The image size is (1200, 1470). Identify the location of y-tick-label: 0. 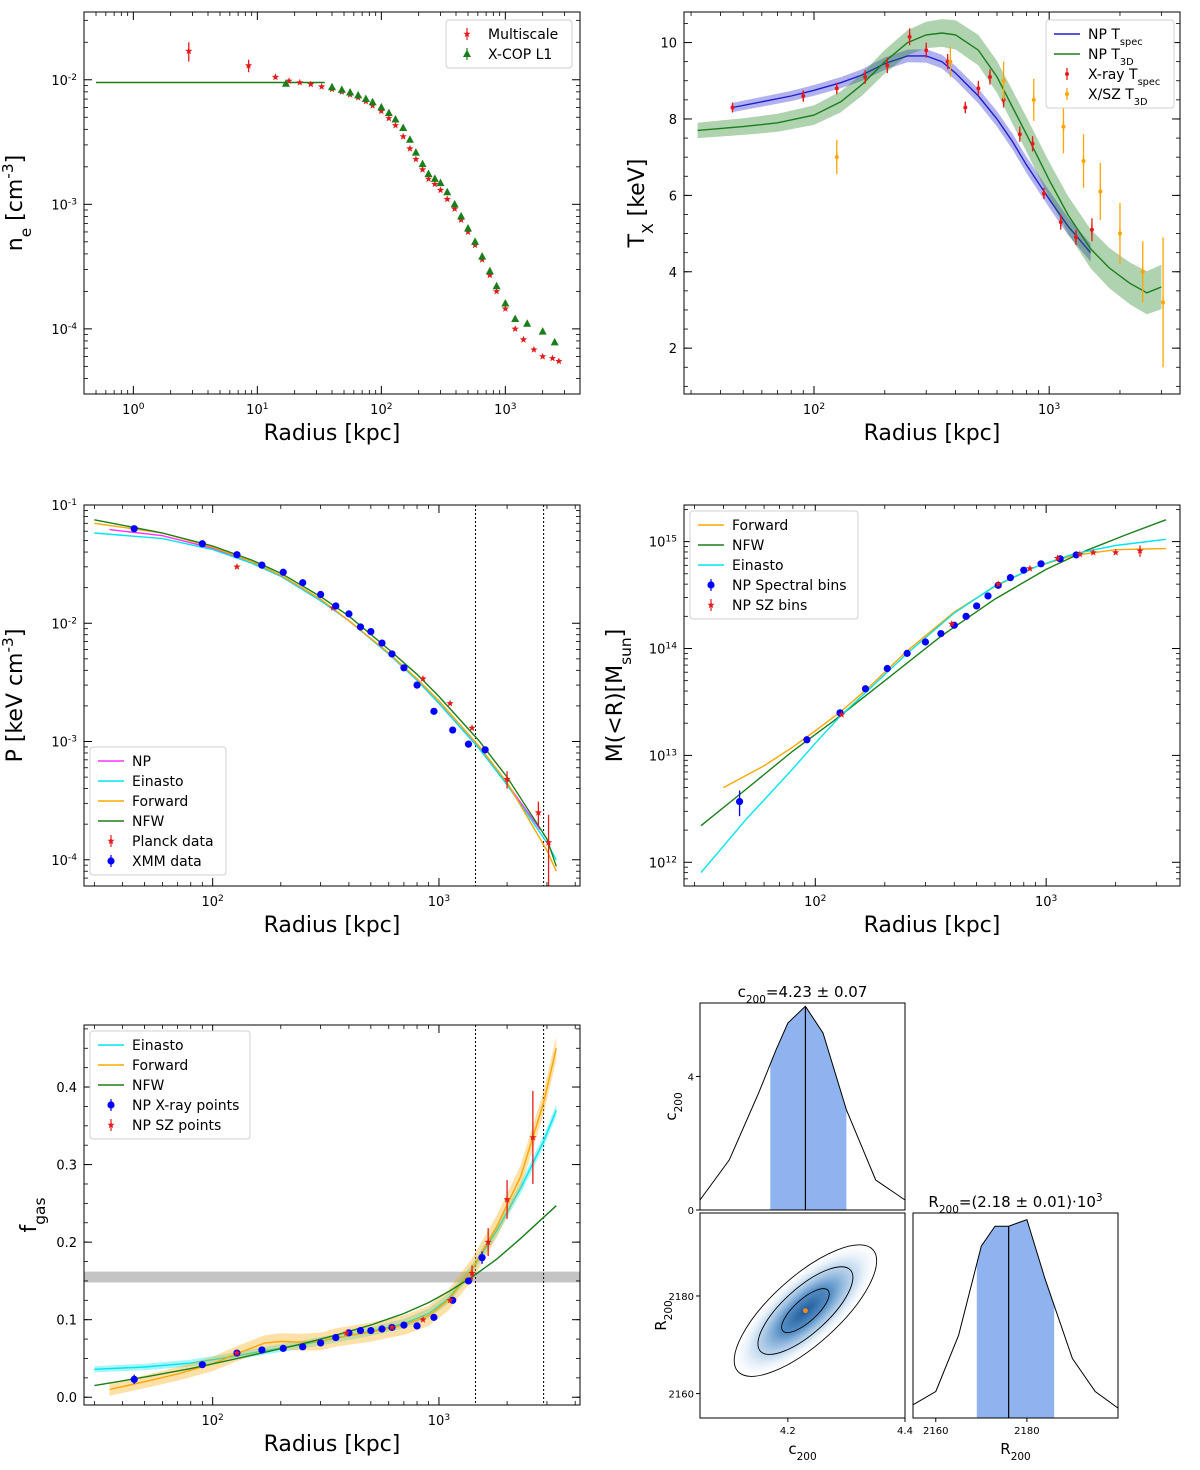
(691, 1211).